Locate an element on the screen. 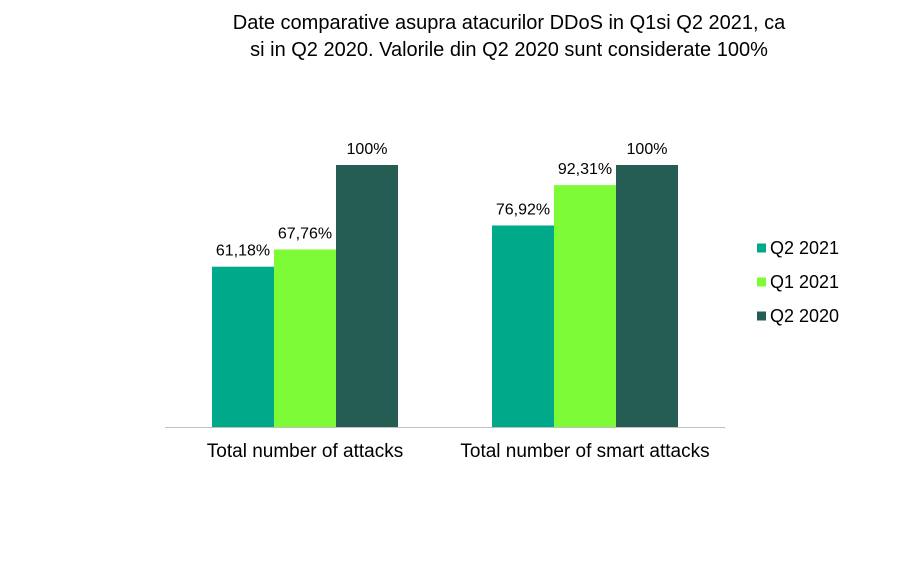  legend-label-q2-2021: Q2 2021 is located at coordinates (804, 248).